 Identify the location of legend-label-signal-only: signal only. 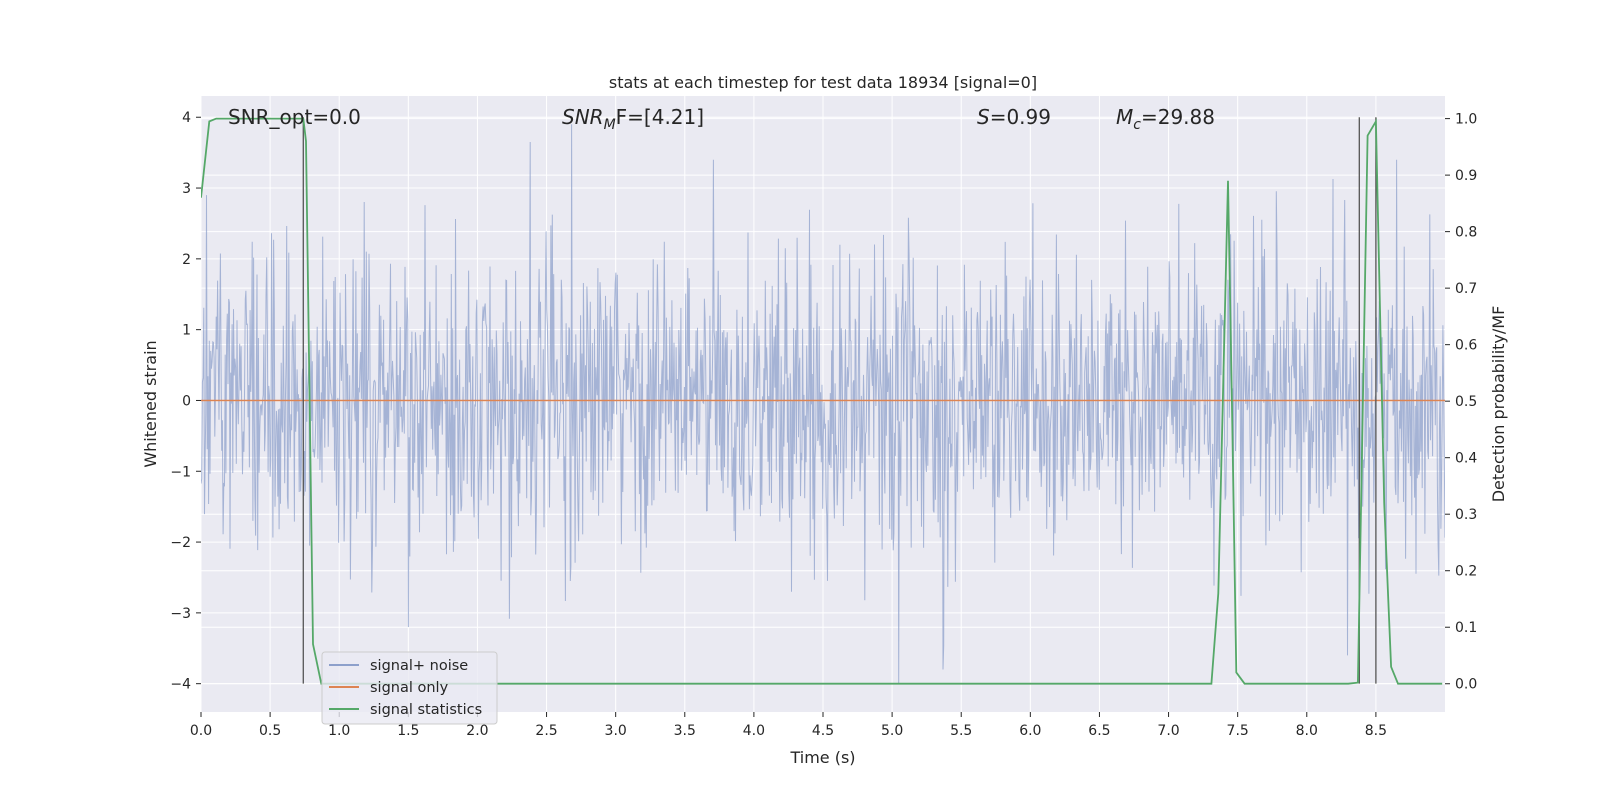
(409, 688).